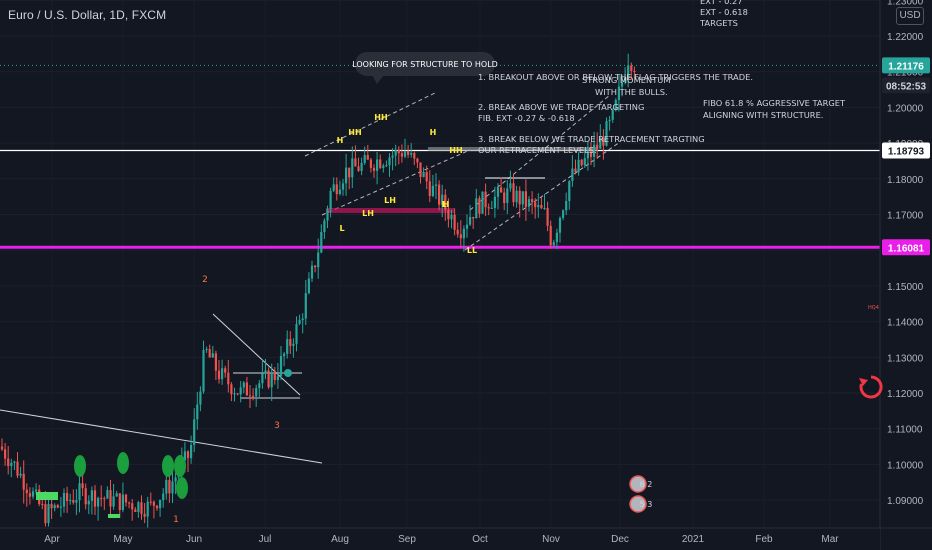 The image size is (932, 550). I want to click on price-tick-label: 1.15000, so click(905, 287).